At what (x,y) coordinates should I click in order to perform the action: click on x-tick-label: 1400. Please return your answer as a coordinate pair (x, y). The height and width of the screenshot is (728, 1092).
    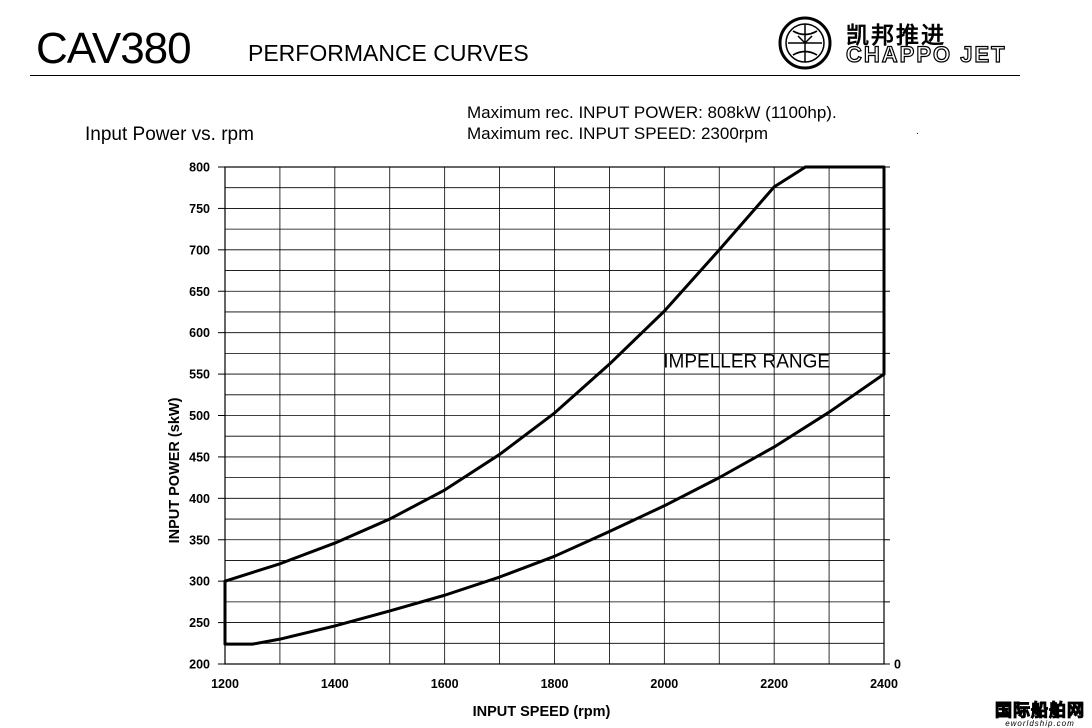
    Looking at the image, I should click on (335, 684).